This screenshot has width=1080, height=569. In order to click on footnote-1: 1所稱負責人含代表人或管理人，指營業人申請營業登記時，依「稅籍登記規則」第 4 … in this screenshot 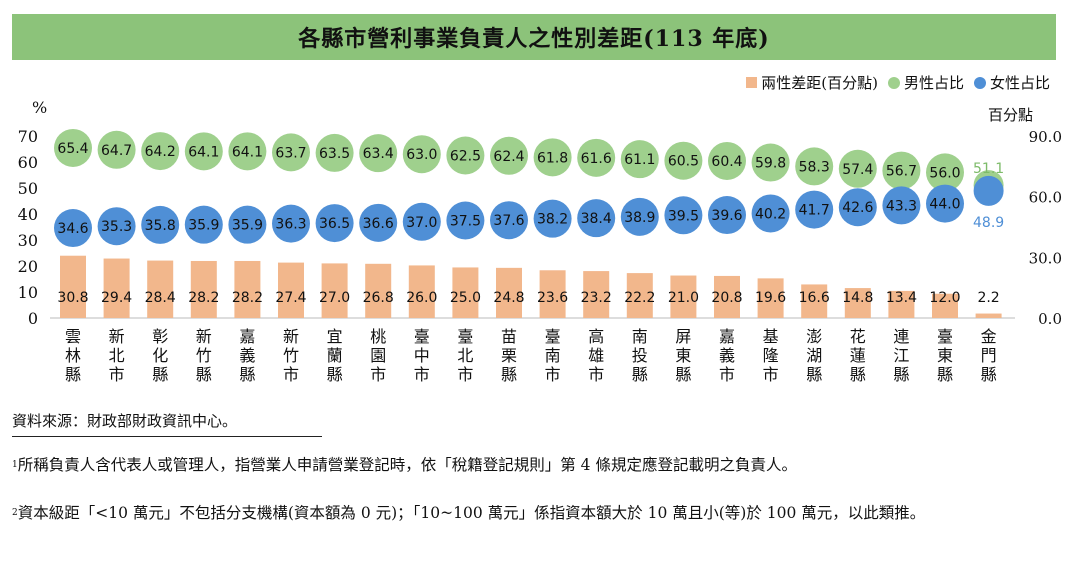, I will do `click(537, 465)`.